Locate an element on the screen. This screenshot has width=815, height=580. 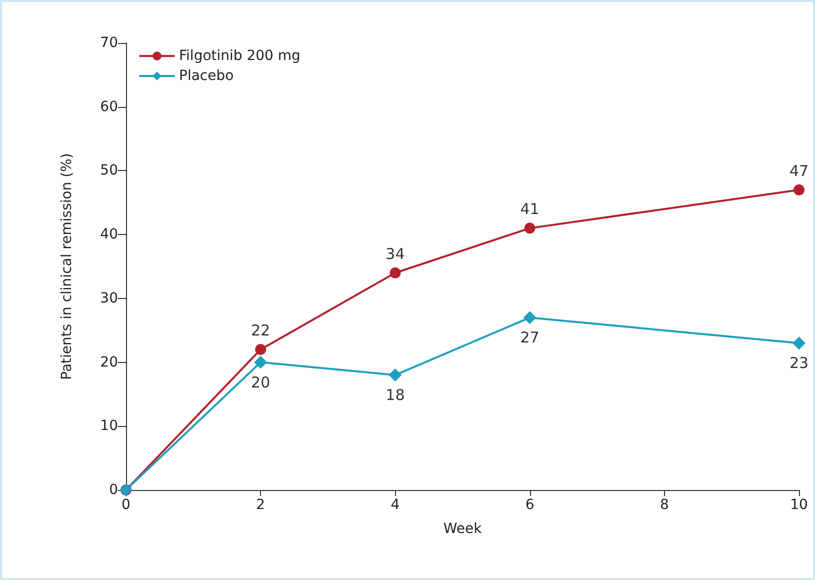
y-tick-label: 50 is located at coordinates (109, 170).